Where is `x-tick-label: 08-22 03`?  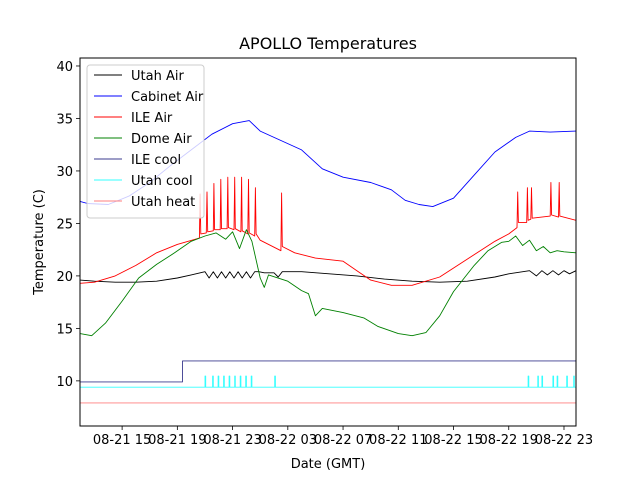
x-tick-label: 08-22 03 is located at coordinates (288, 440).